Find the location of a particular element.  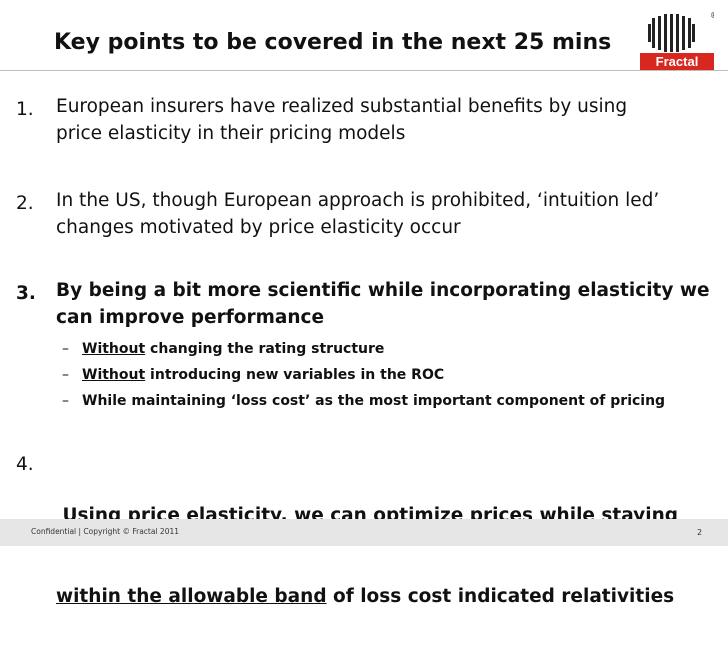

point-number: 4. is located at coordinates (25, 464).